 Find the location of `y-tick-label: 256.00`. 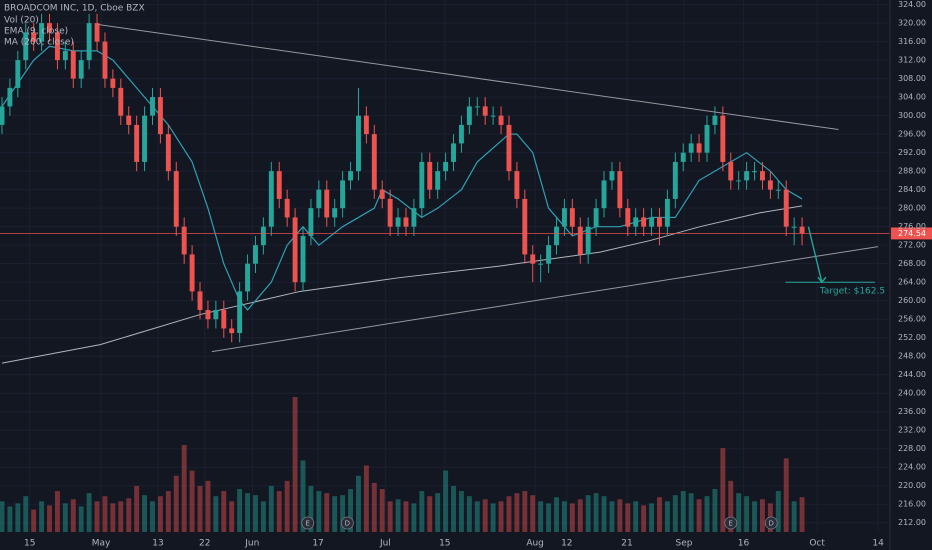

y-tick-label: 256.00 is located at coordinates (912, 319).